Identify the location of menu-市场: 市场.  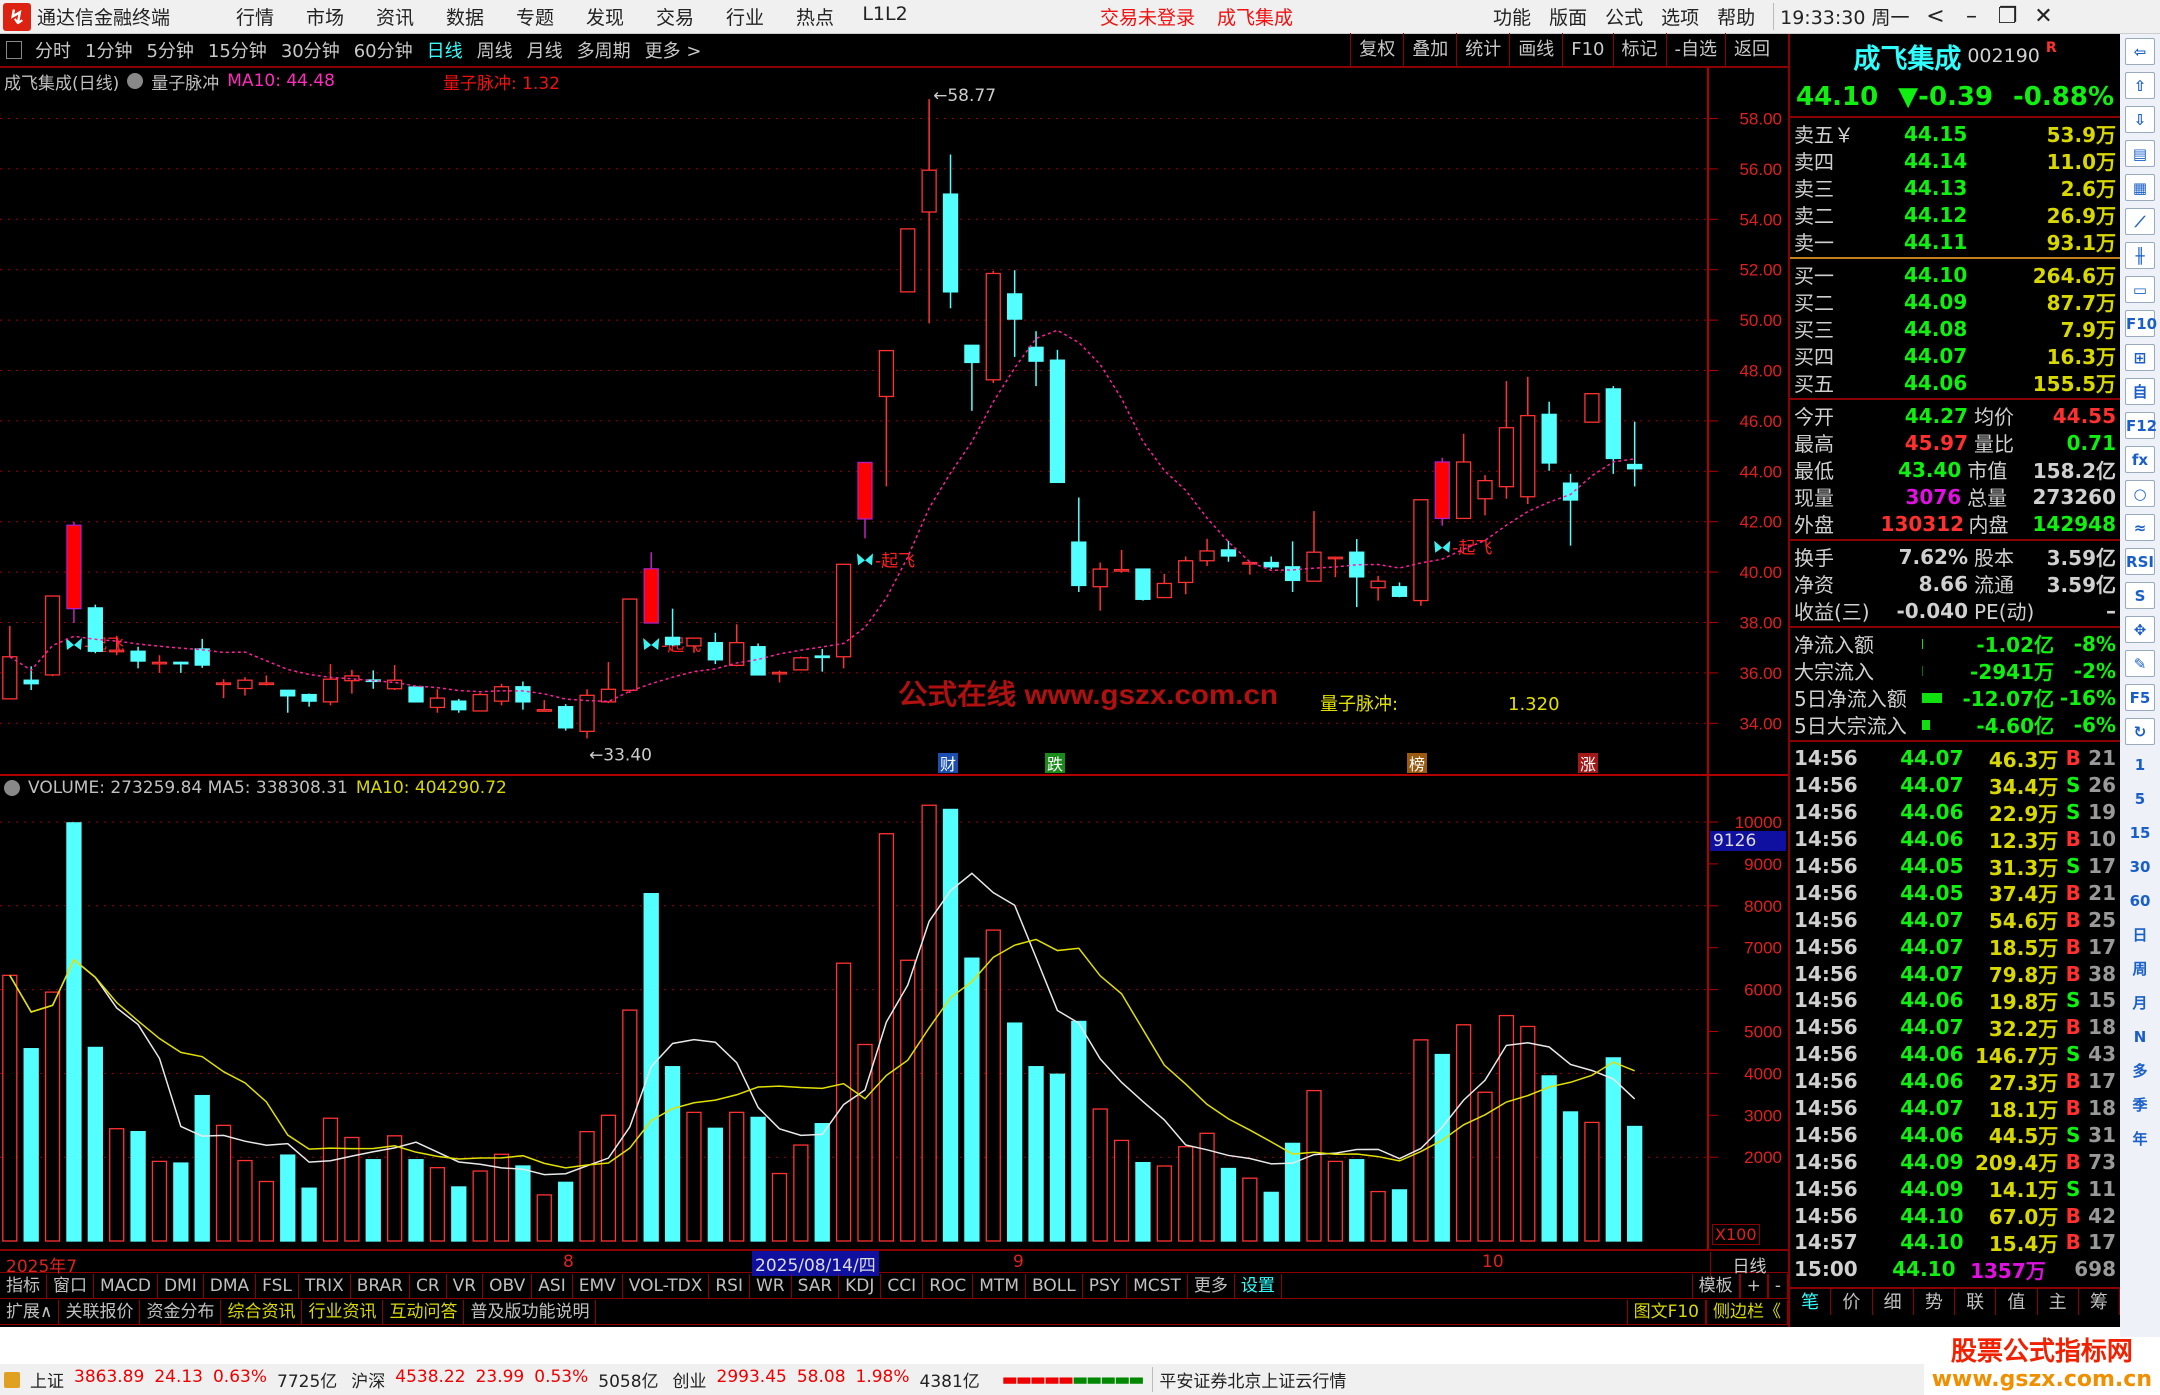
(325, 18).